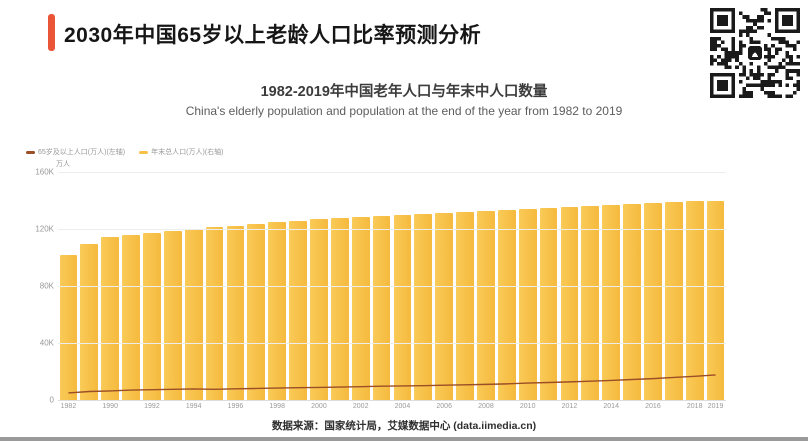 The height and width of the screenshot is (441, 808). I want to click on source-note: 数据来源：国家统计局，艾媒数据中心 (data.iimedia.cn), so click(404, 426).